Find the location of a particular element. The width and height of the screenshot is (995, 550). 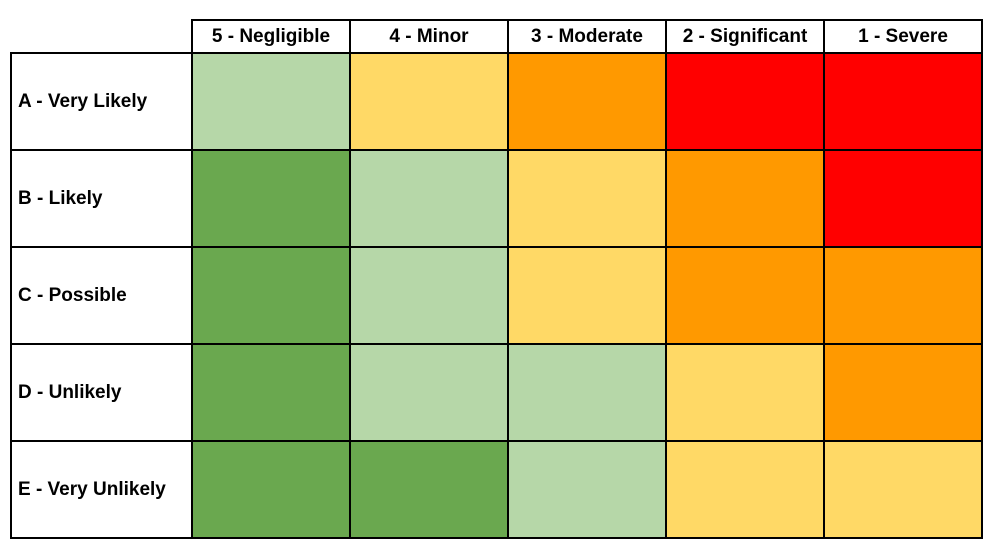

row-header: C - Possible is located at coordinates (101, 295).